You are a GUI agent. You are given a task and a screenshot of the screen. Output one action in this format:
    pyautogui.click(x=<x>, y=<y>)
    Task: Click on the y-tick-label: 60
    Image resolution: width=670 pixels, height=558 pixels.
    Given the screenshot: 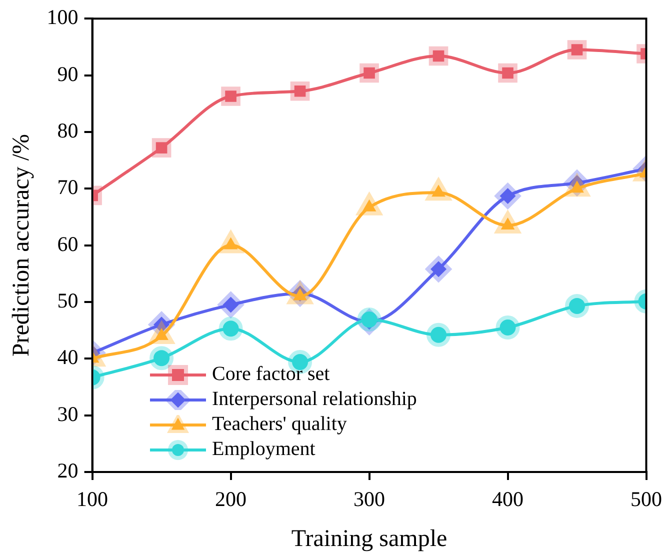 What is the action you would take?
    pyautogui.click(x=67, y=244)
    